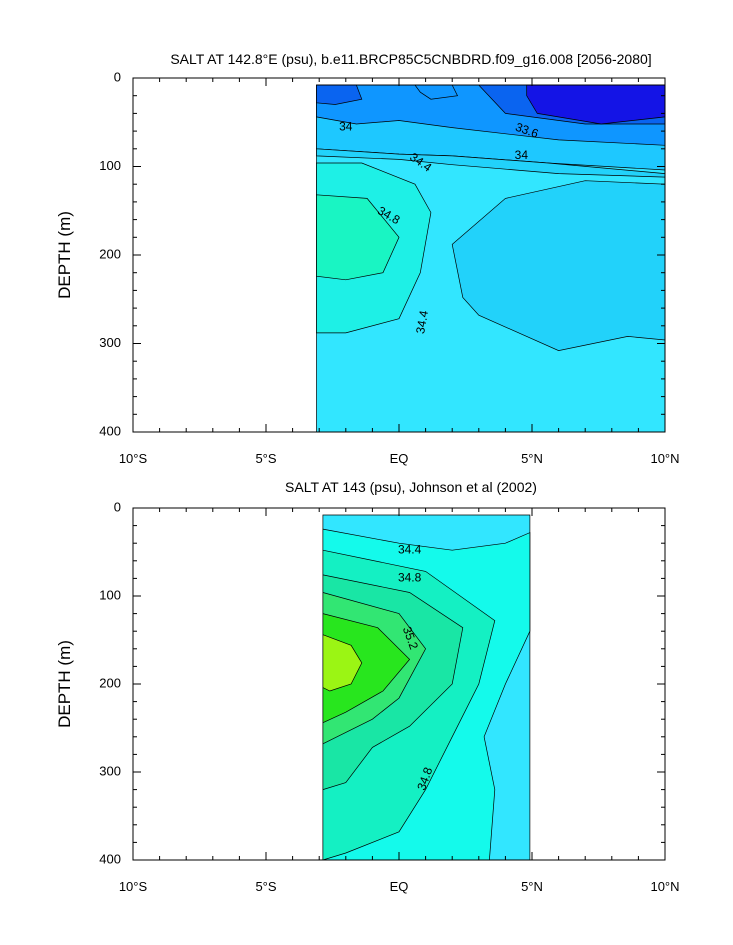 This screenshot has height=945, width=733. I want to click on contour-label: 34.8, so click(410, 578).